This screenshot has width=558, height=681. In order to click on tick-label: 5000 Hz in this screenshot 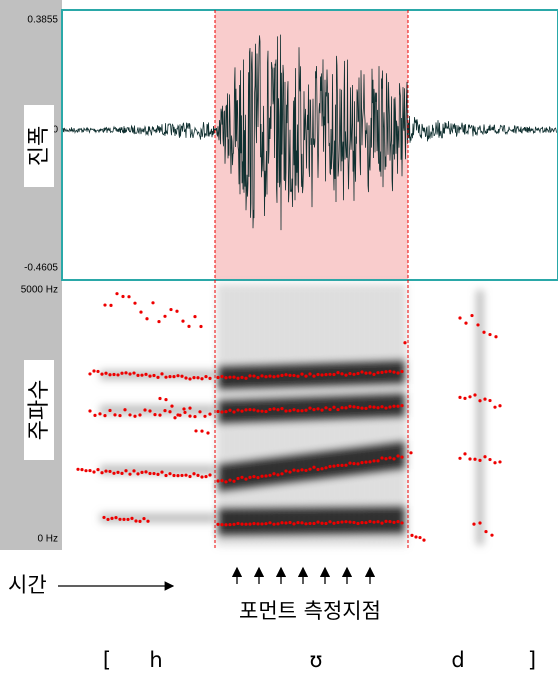, I will do `click(39, 290)`.